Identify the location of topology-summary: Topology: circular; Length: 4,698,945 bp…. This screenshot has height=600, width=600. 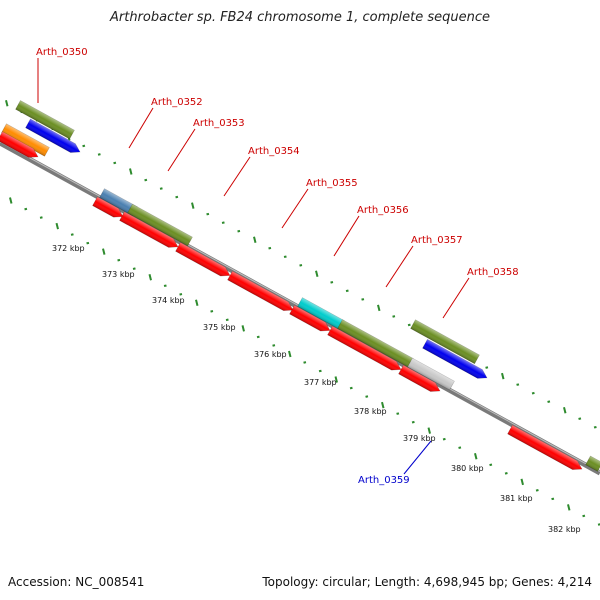
(427, 582).